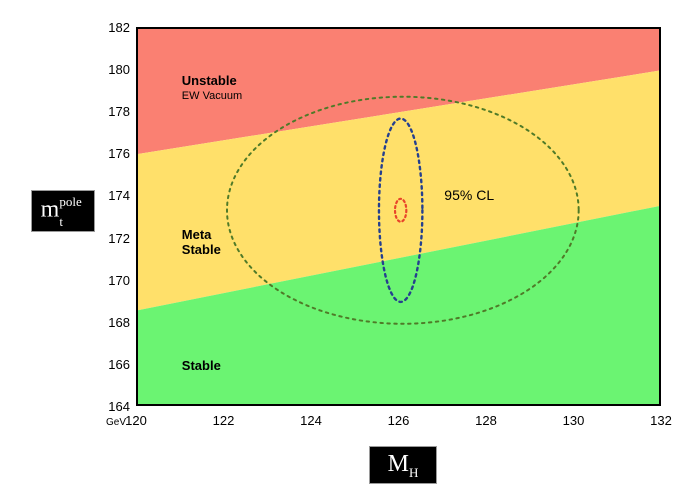  What do you see at coordinates (398, 463) in the screenshot?
I see `x-axis-title-base: M` at bounding box center [398, 463].